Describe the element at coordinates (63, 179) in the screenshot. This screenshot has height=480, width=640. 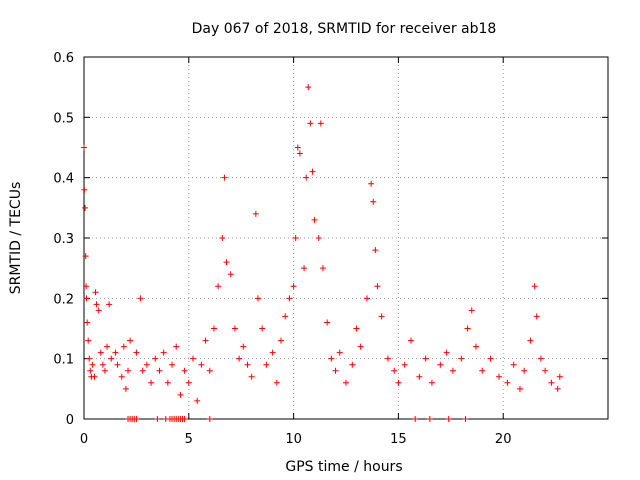
I see `y-tick-label: 0.4` at that location.